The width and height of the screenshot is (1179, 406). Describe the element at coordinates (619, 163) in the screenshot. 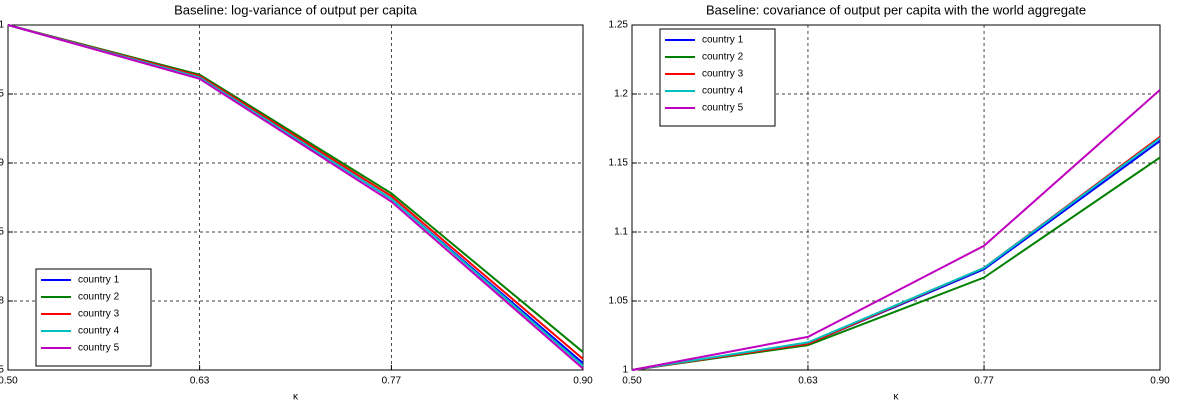

I see `y-tick-label: 1.15` at that location.